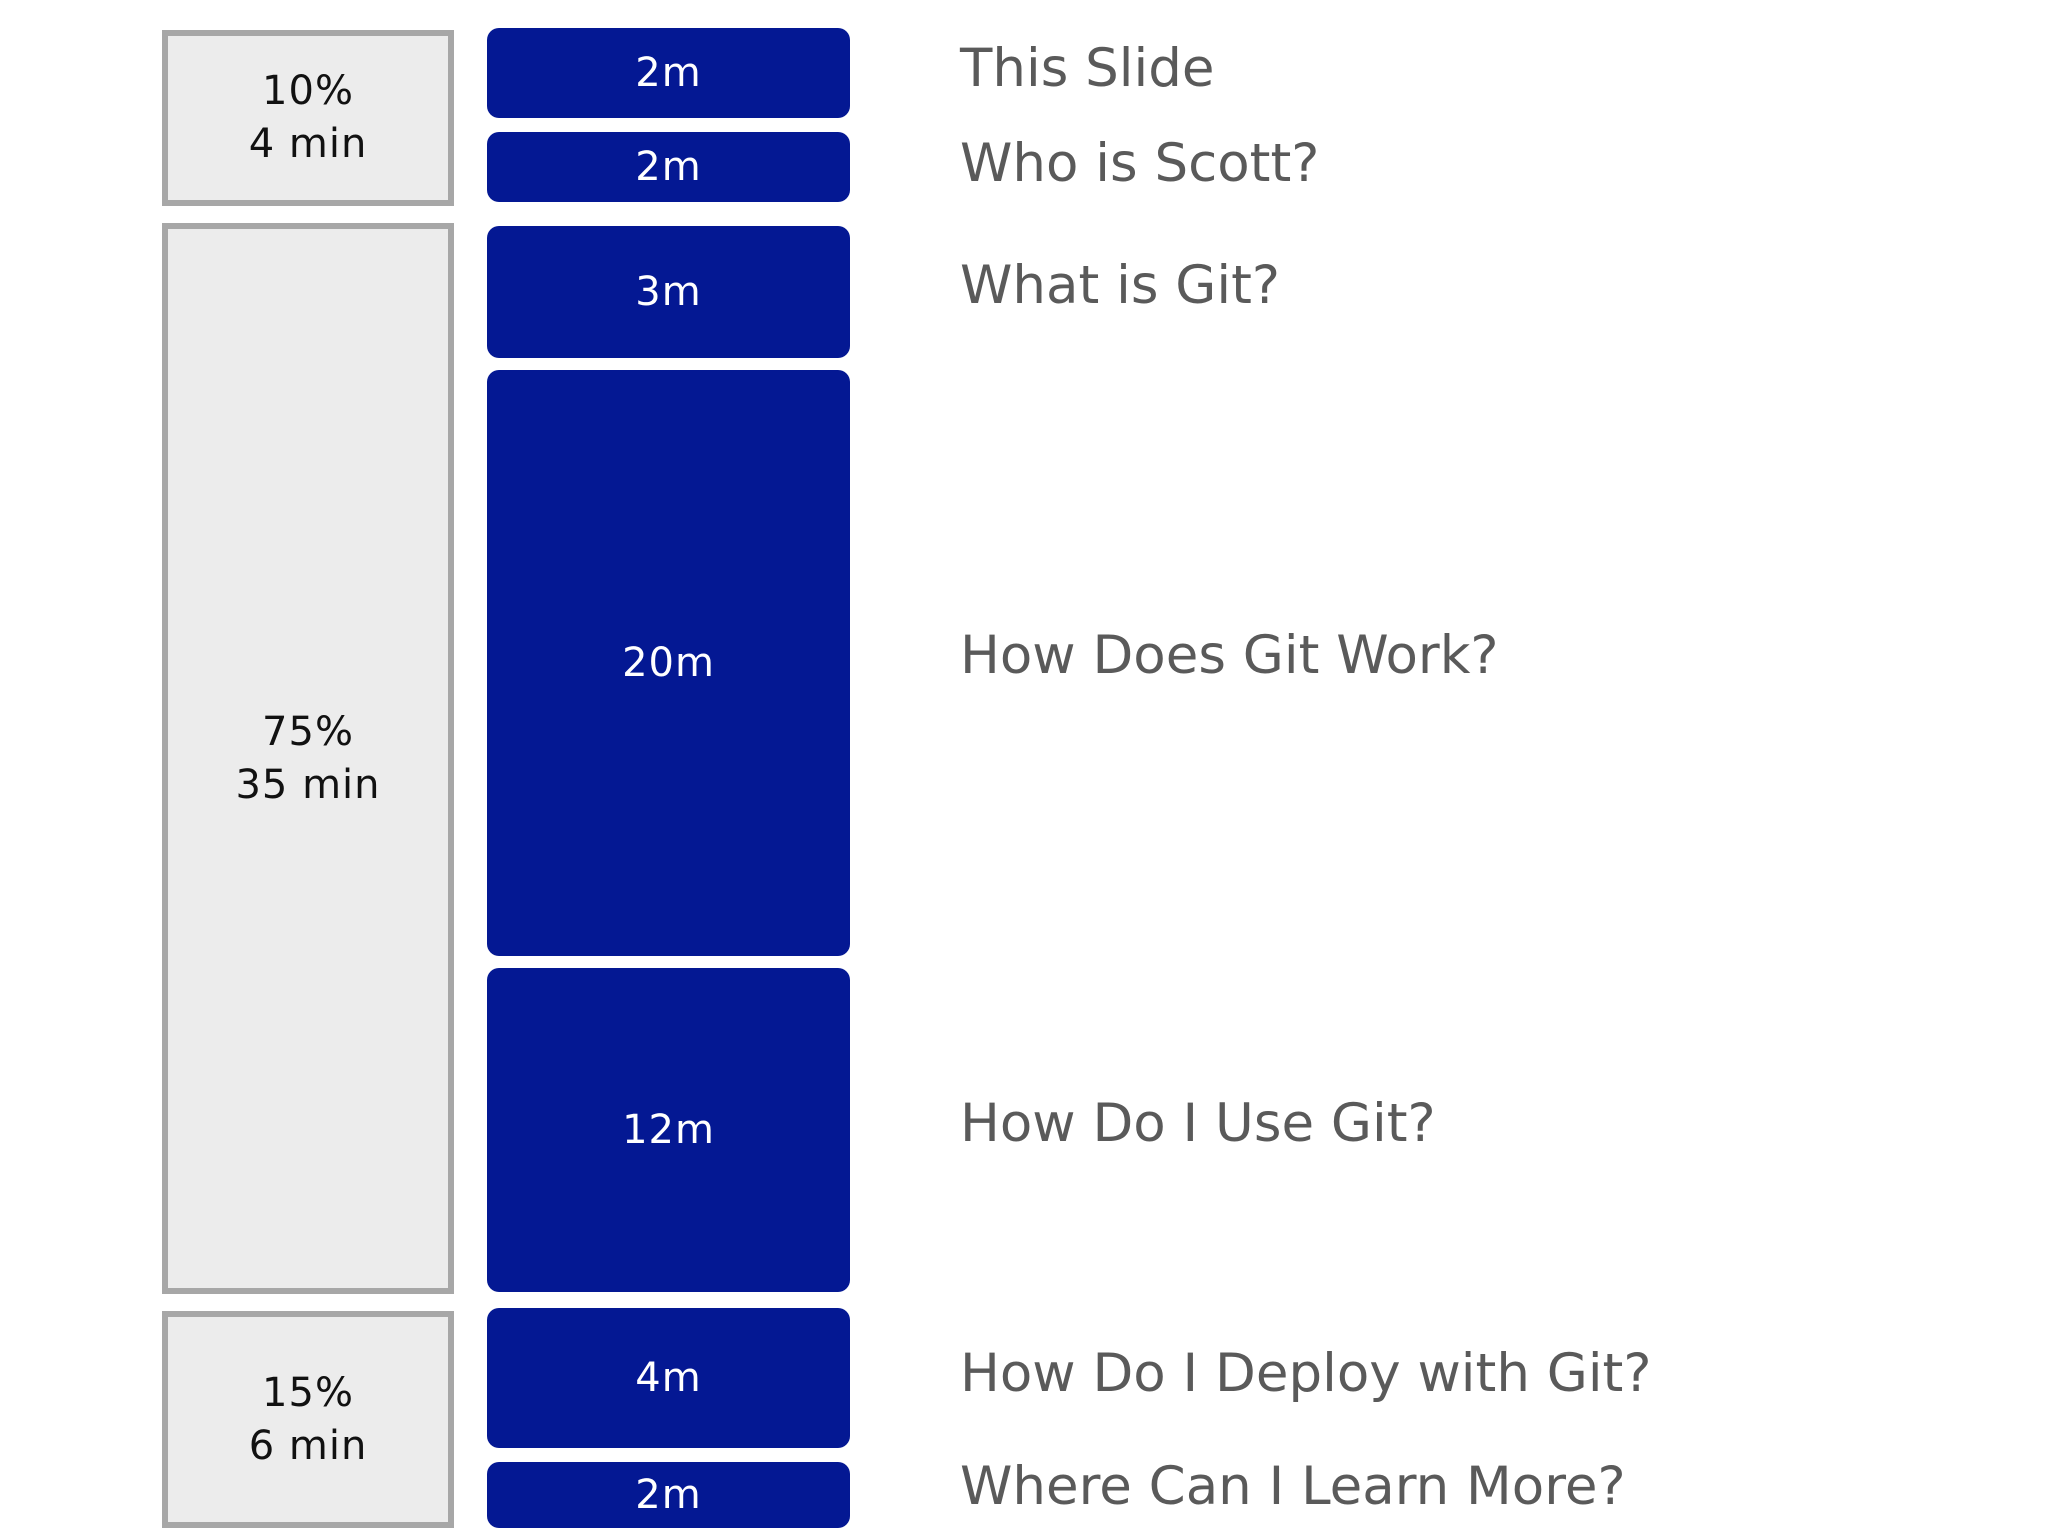  I want to click on section-main-percent: 75%, so click(308, 731).